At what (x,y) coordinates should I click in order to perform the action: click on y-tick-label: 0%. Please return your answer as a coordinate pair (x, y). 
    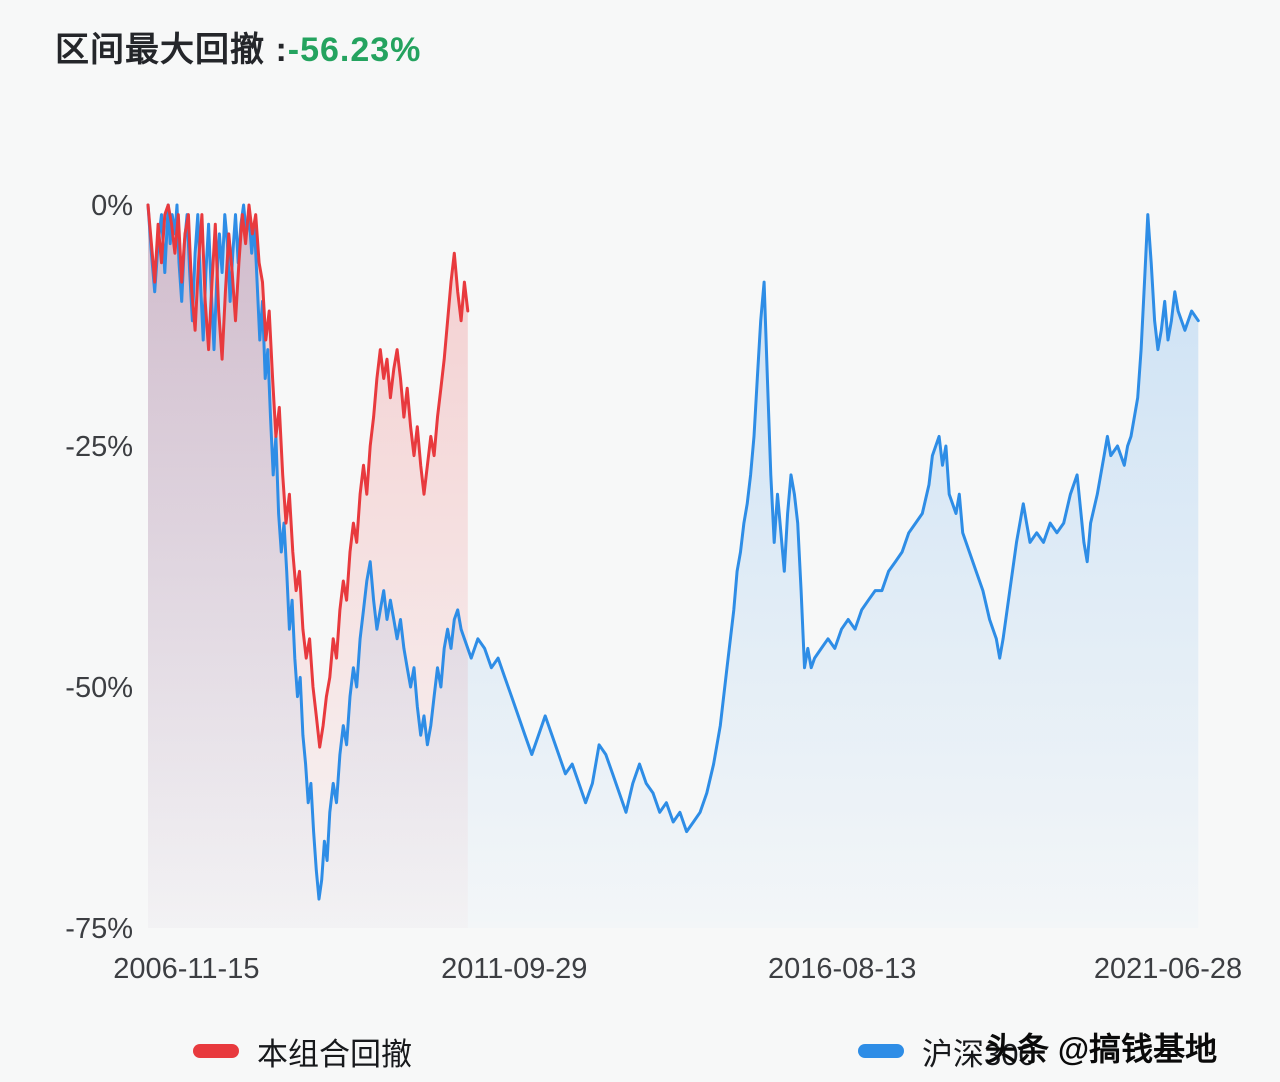
    Looking at the image, I should click on (112, 206).